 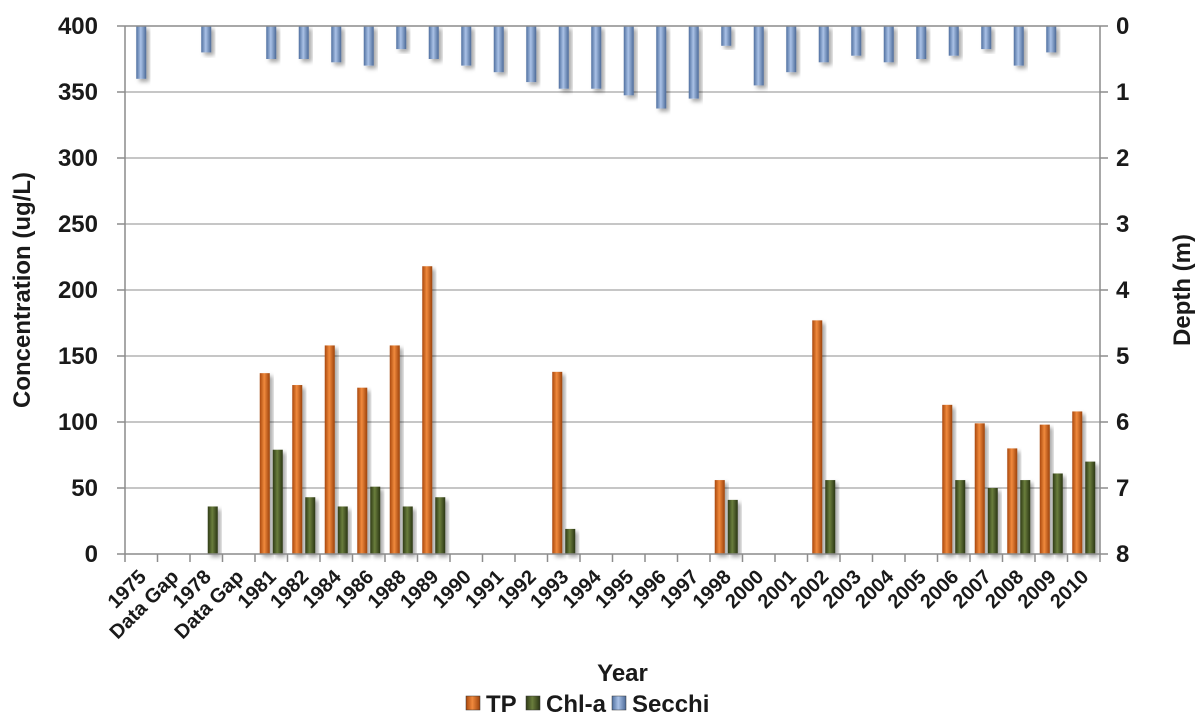 What do you see at coordinates (78, 92) in the screenshot?
I see `y-tick-label: 350` at bounding box center [78, 92].